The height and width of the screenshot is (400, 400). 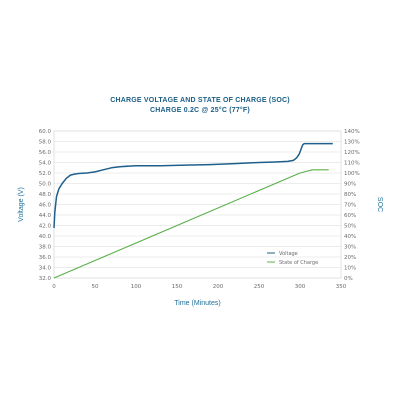 What do you see at coordinates (352, 153) in the screenshot?
I see `y2-tick-label: 120%` at bounding box center [352, 153].